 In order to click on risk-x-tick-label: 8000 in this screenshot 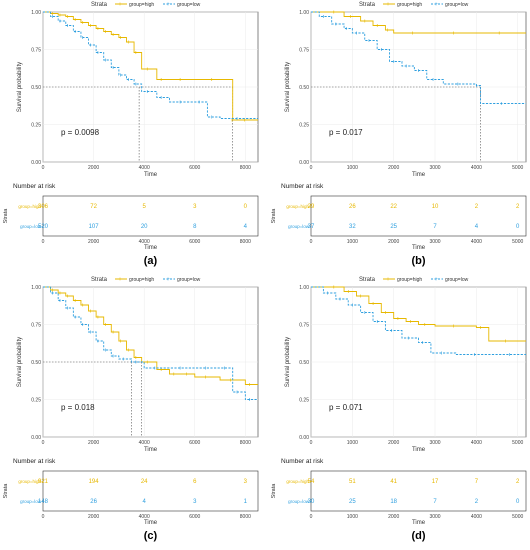, I will do `click(245, 517)`.